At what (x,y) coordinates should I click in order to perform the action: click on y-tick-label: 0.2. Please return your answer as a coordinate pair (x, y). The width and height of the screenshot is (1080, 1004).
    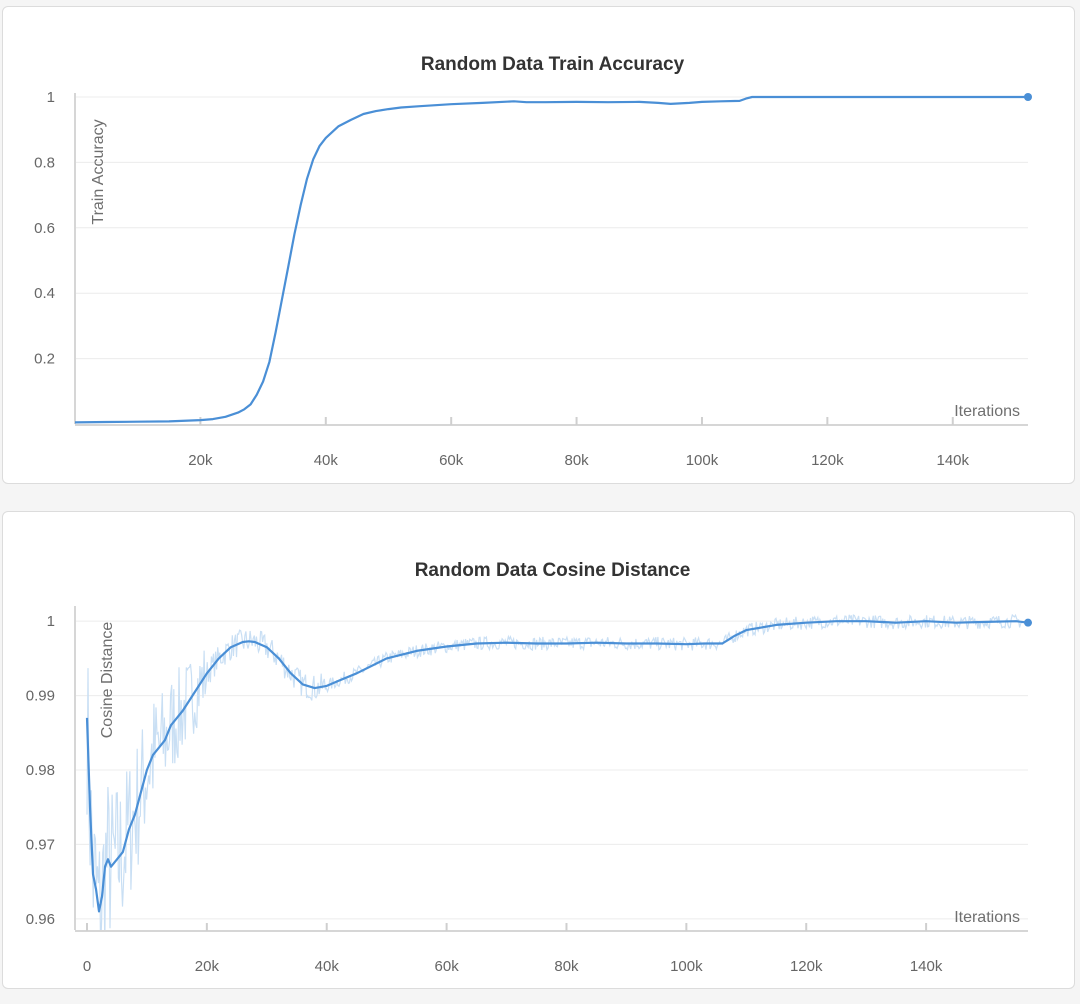
    Looking at the image, I should click on (44, 359).